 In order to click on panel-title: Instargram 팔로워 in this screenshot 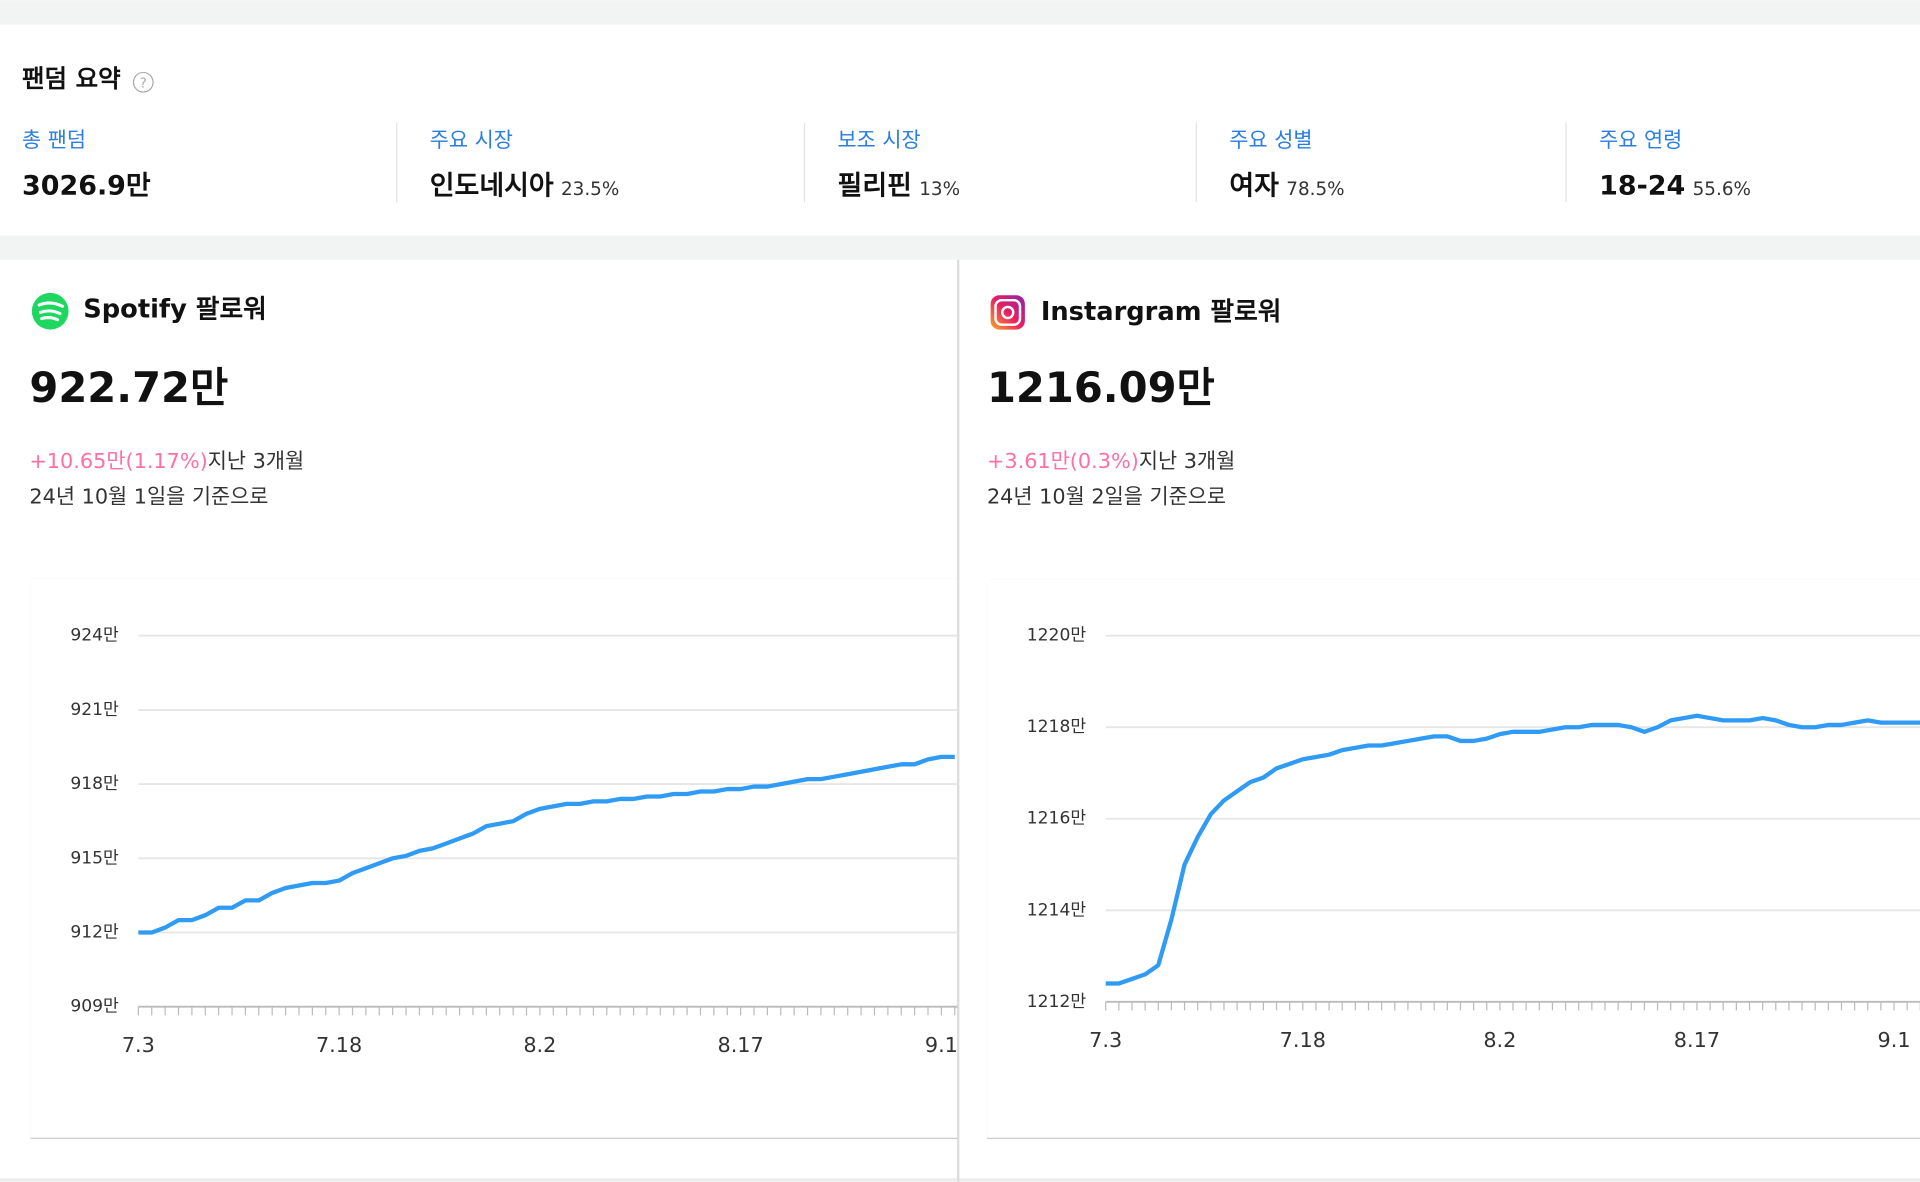, I will do `click(1161, 312)`.